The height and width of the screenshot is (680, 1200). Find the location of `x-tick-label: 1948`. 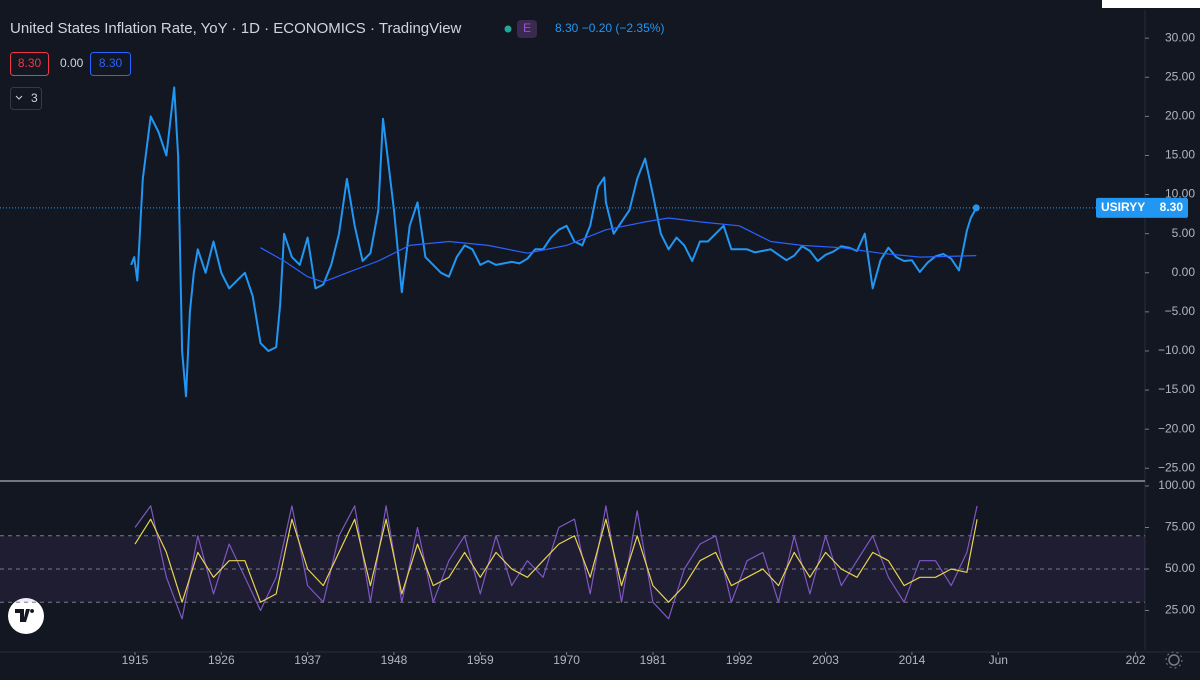

x-tick-label: 1948 is located at coordinates (394, 660).